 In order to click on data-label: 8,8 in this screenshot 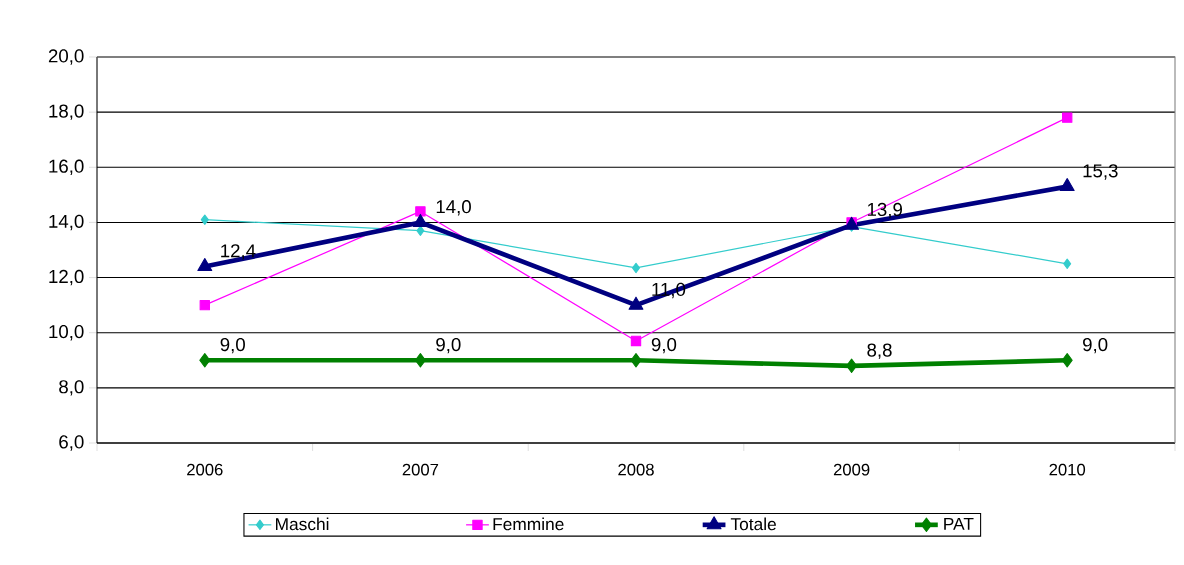, I will do `click(879, 351)`.